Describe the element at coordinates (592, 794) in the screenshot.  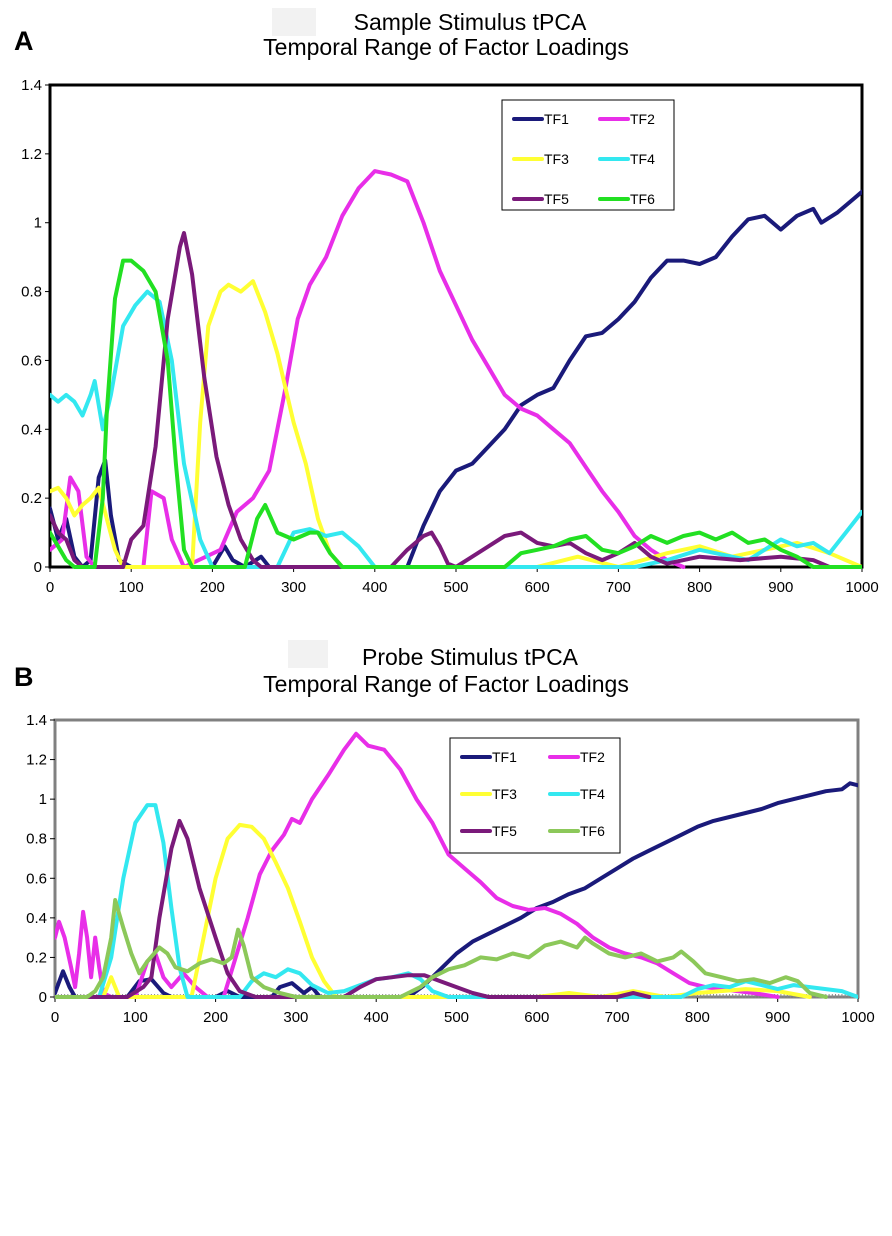
I see `panel-b-legend-label-tf4: TF4` at that location.